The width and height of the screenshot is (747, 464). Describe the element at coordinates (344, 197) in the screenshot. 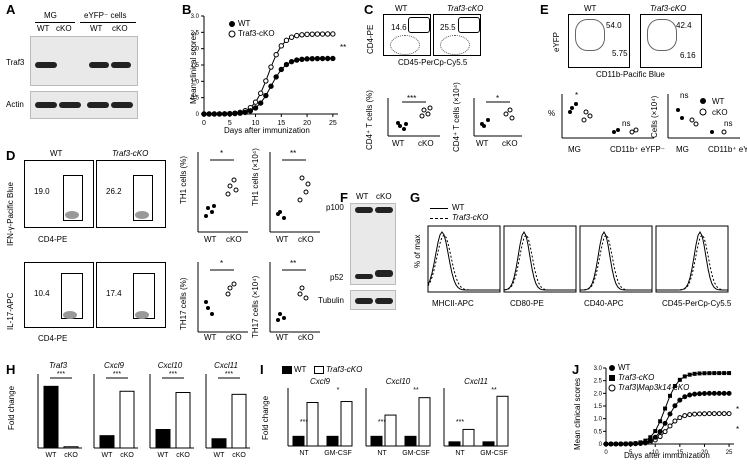

I see `panel-label-f: F` at that location.